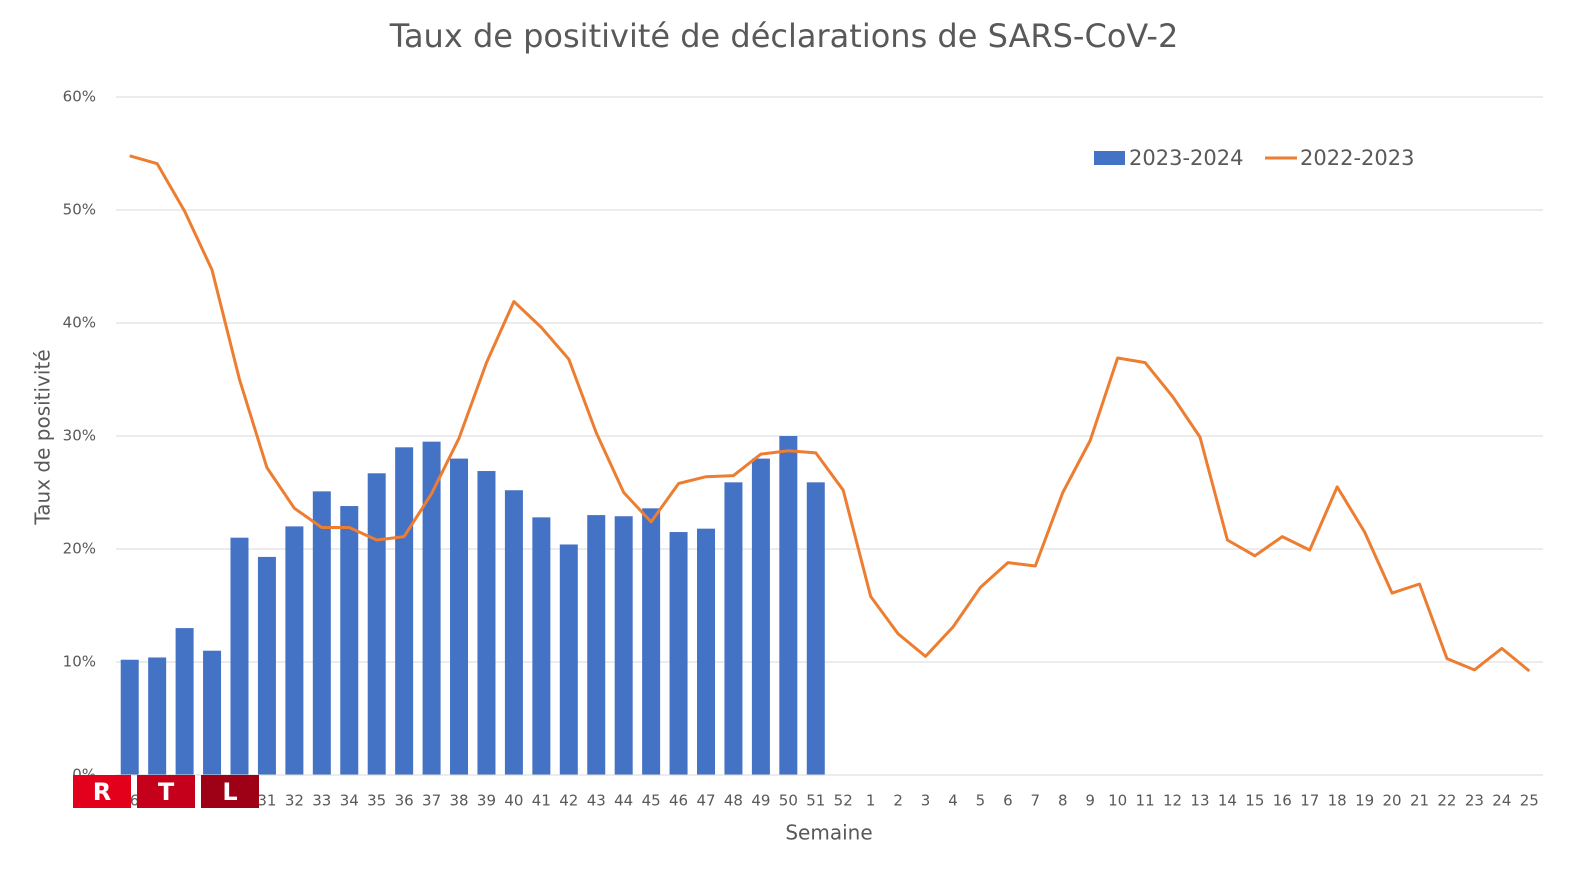 This screenshot has height=884, width=1572. Describe the element at coordinates (43, 437) in the screenshot. I see `y-axis-label: Taux de positivité` at that location.